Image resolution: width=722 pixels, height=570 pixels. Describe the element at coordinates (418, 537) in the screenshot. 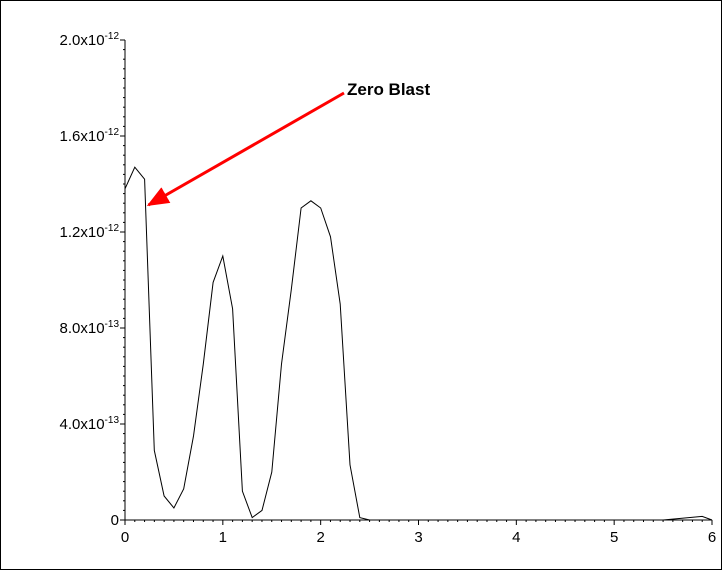

I see `x-tick-label: 3` at that location.